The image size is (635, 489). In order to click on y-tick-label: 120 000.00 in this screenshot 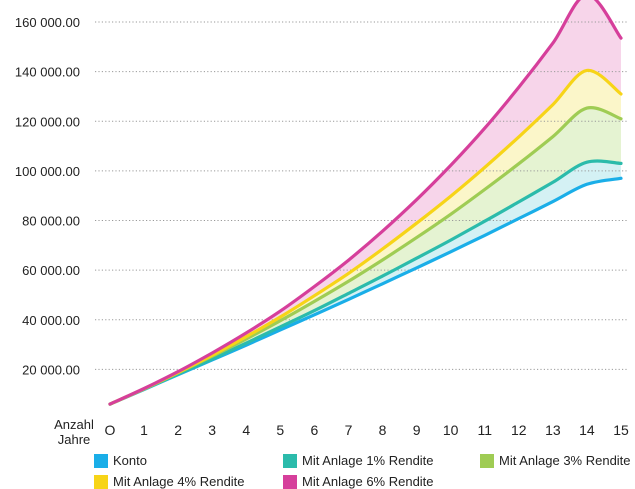, I will do `click(47, 121)`.